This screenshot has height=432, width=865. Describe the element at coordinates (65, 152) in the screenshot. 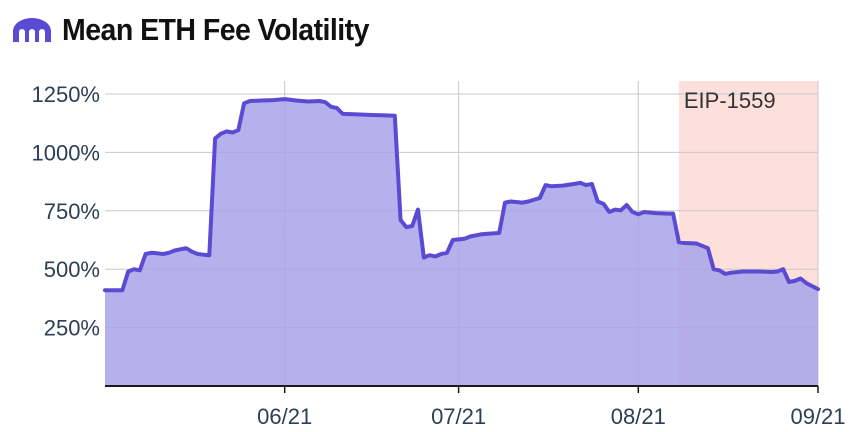

I see `y-tick-label: 1000%` at that location.